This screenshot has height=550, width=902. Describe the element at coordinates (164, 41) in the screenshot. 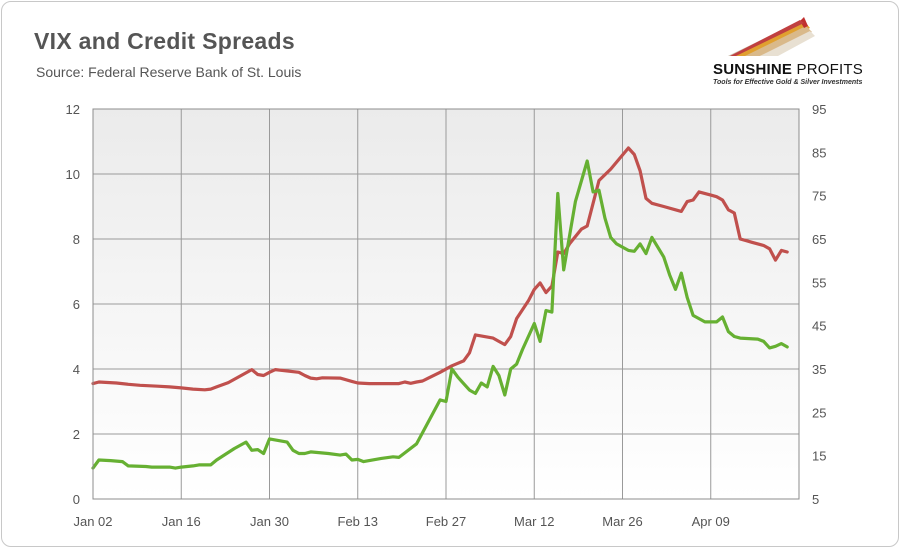

I see `chart-title: VIX and Credit Spreads` at that location.